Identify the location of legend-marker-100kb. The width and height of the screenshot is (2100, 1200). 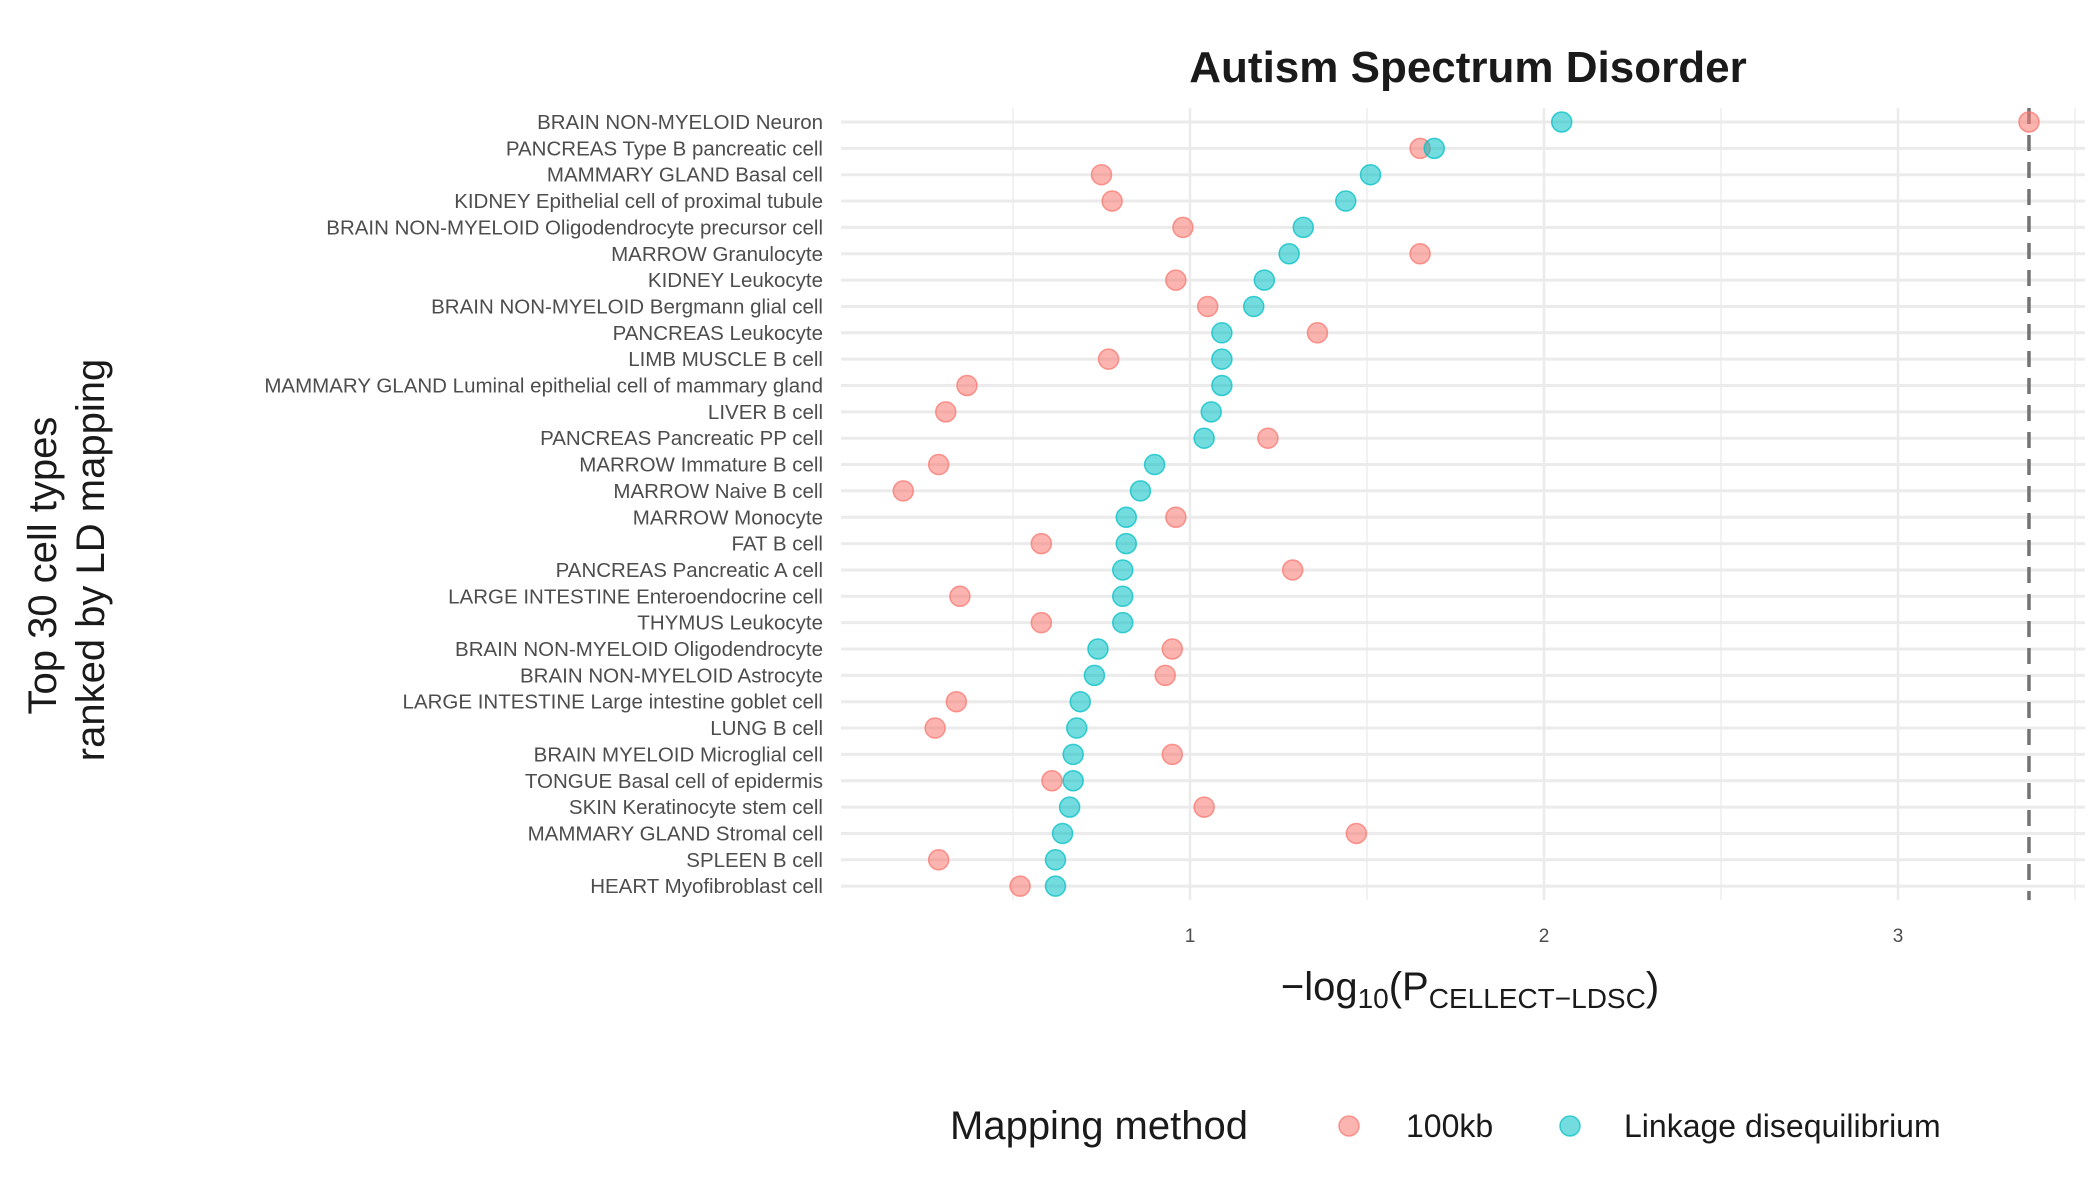
(1349, 1126).